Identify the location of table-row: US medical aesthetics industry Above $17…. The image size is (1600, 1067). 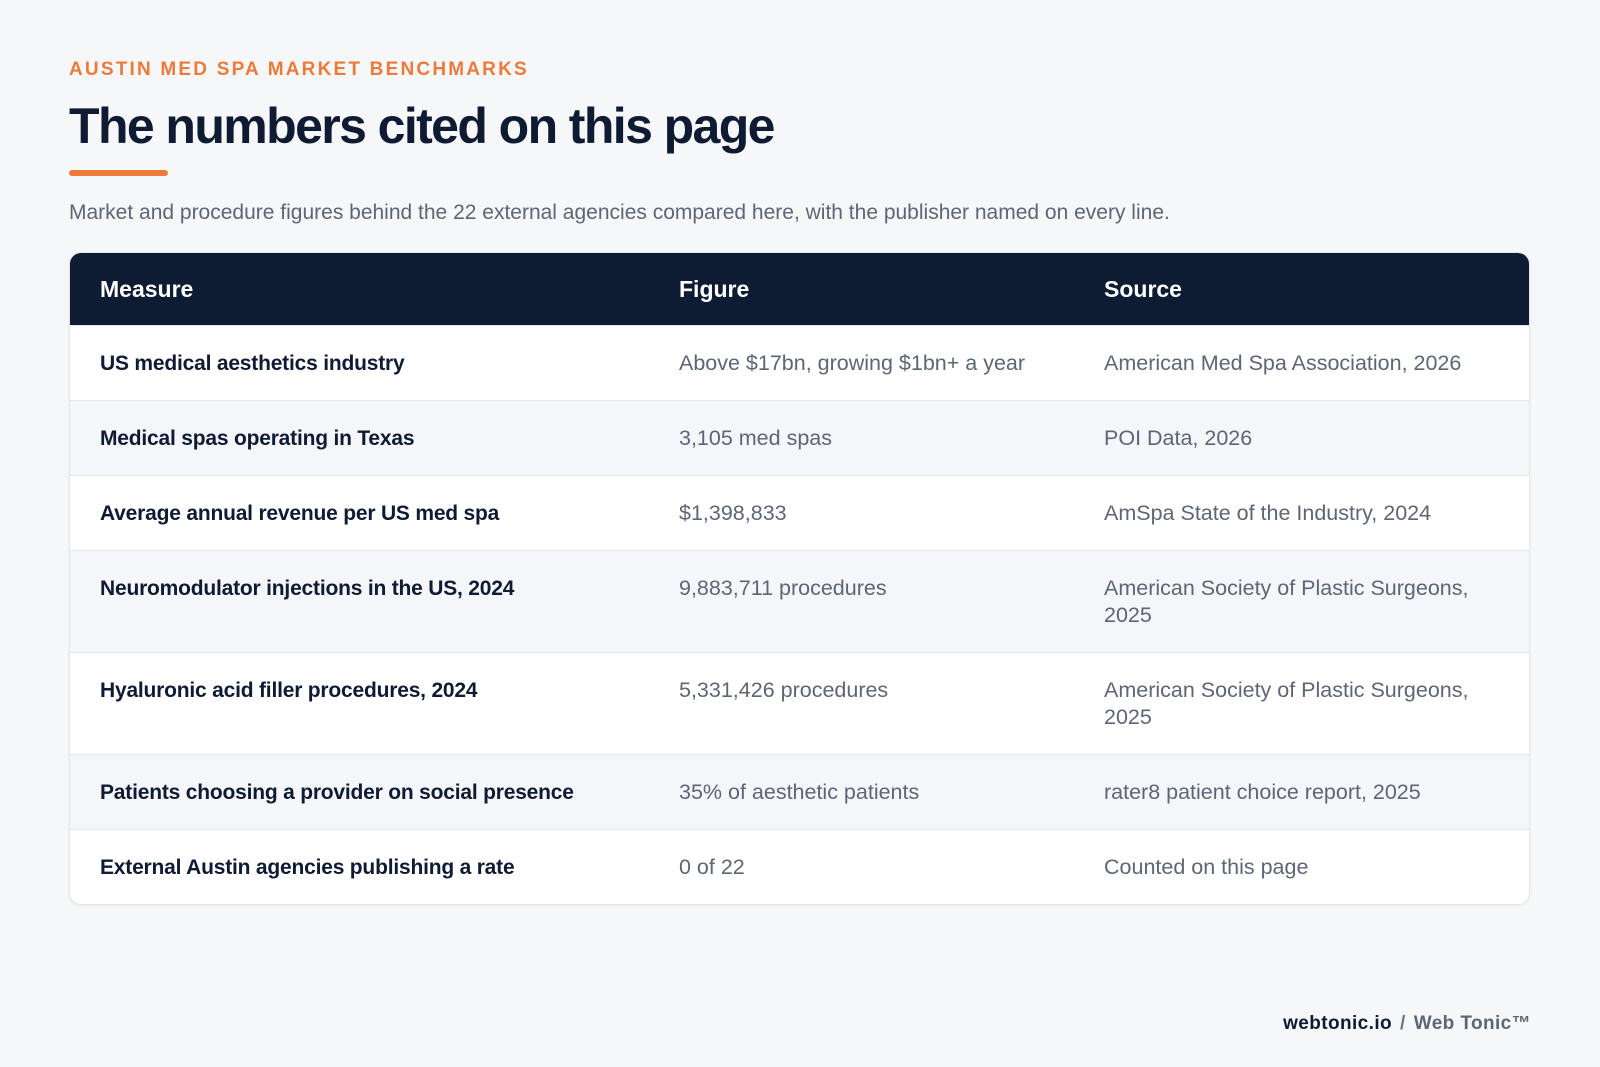
(799, 362).